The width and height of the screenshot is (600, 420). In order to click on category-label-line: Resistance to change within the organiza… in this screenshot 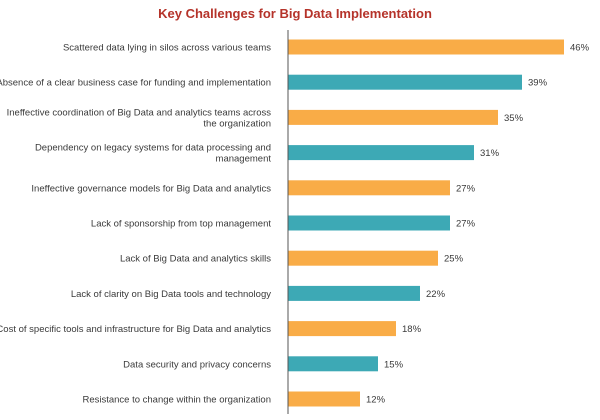, I will do `click(176, 400)`.